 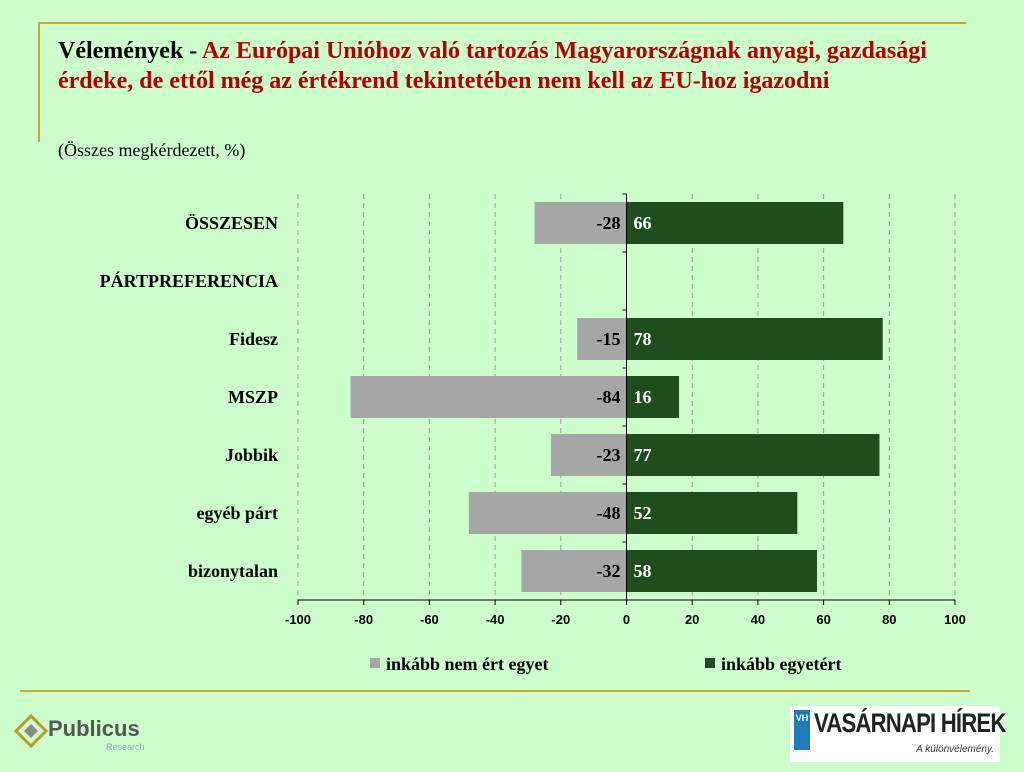 I want to click on category-label: bizonytalan, so click(x=233, y=571).